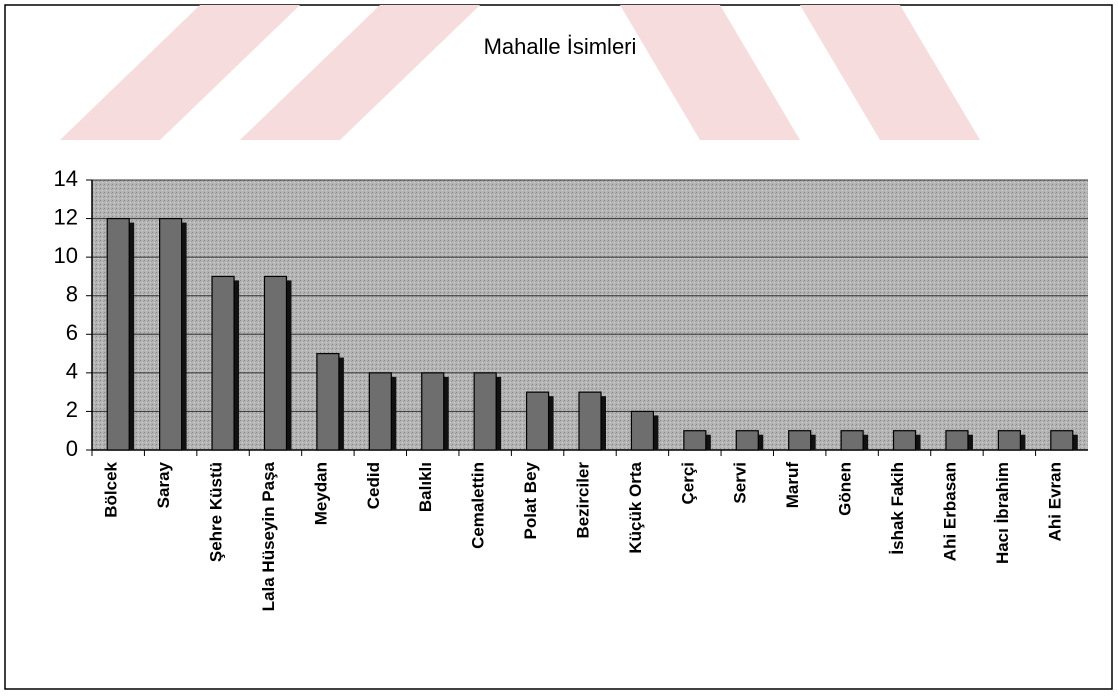  I want to click on chart-title: Mahalle İsimleri, so click(560, 46).